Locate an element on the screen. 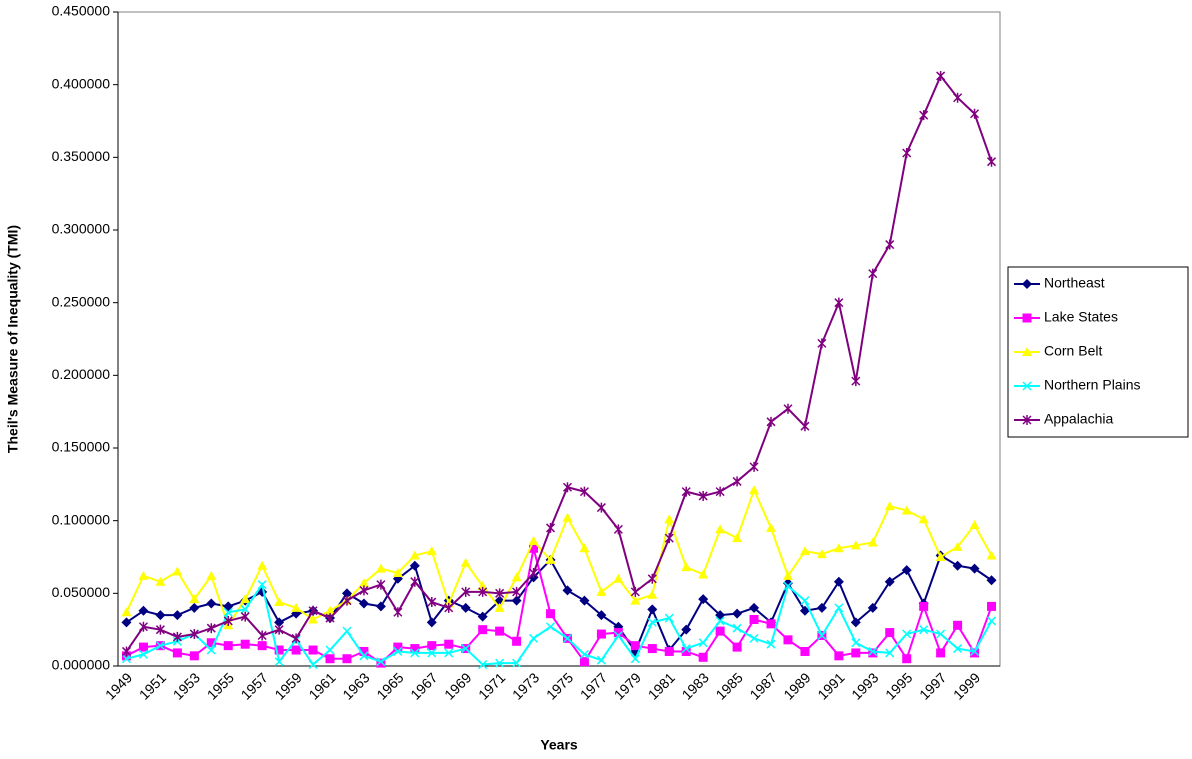 Image resolution: width=1192 pixels, height=759 pixels. legend-label: Lake States is located at coordinates (1081, 317).